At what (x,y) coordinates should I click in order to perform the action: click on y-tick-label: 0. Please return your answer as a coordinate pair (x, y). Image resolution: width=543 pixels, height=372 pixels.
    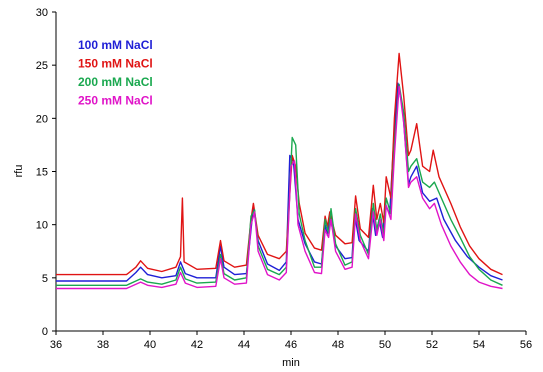
    Looking at the image, I should click on (45, 332).